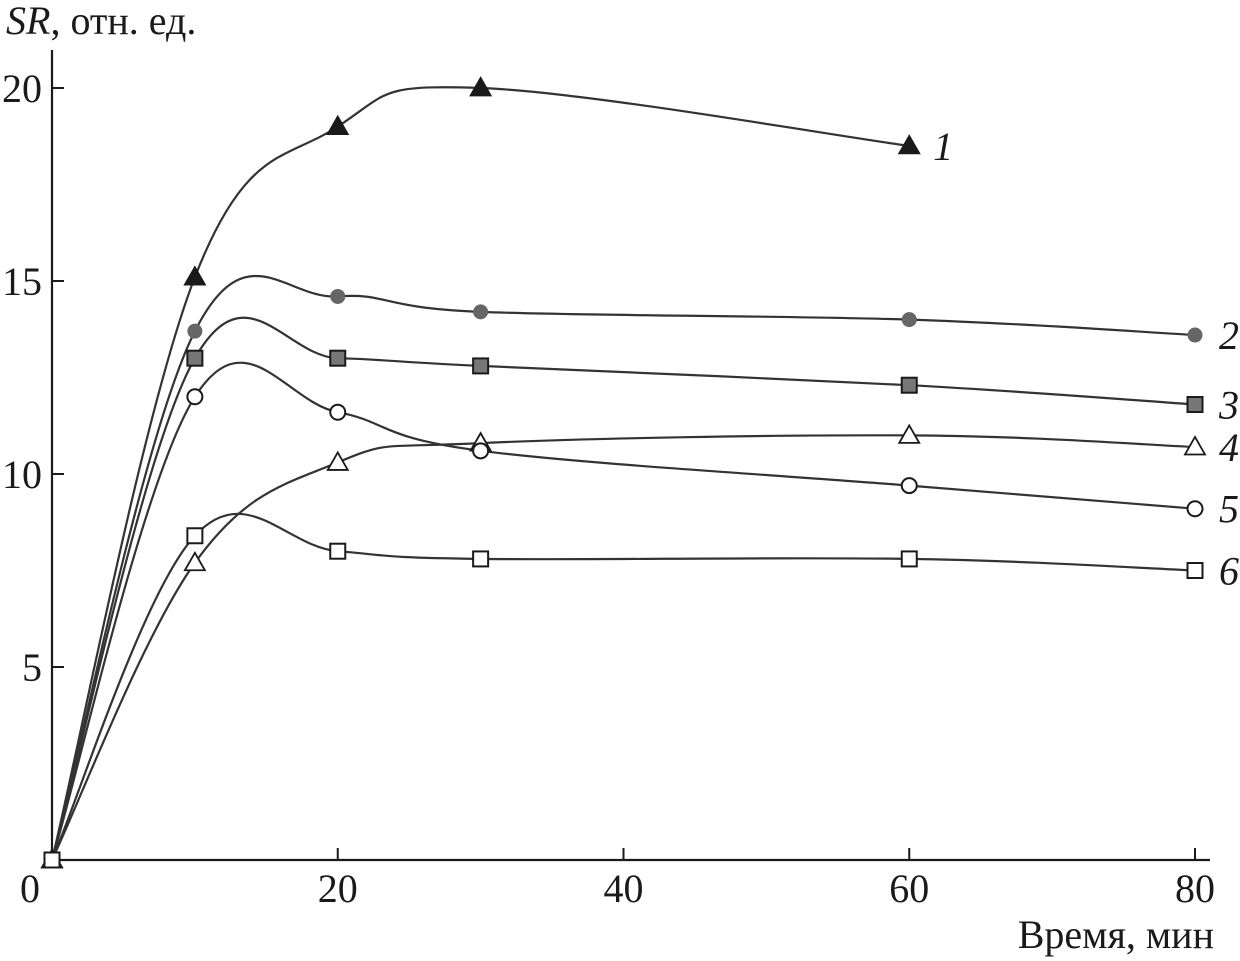 The height and width of the screenshot is (961, 1240). I want to click on series-label-1: 1, so click(943, 146).